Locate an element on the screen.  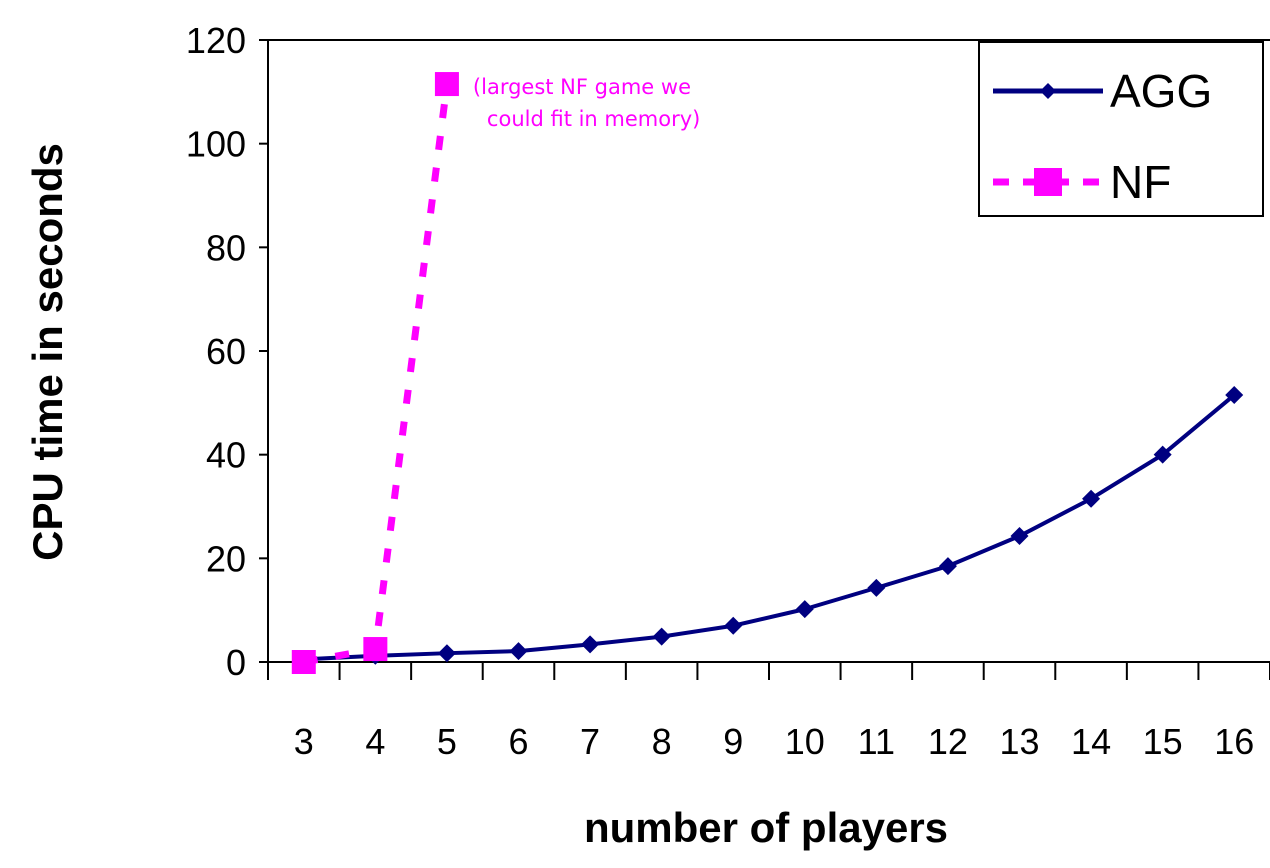
legend-agg-label: AGG is located at coordinates (1161, 91).